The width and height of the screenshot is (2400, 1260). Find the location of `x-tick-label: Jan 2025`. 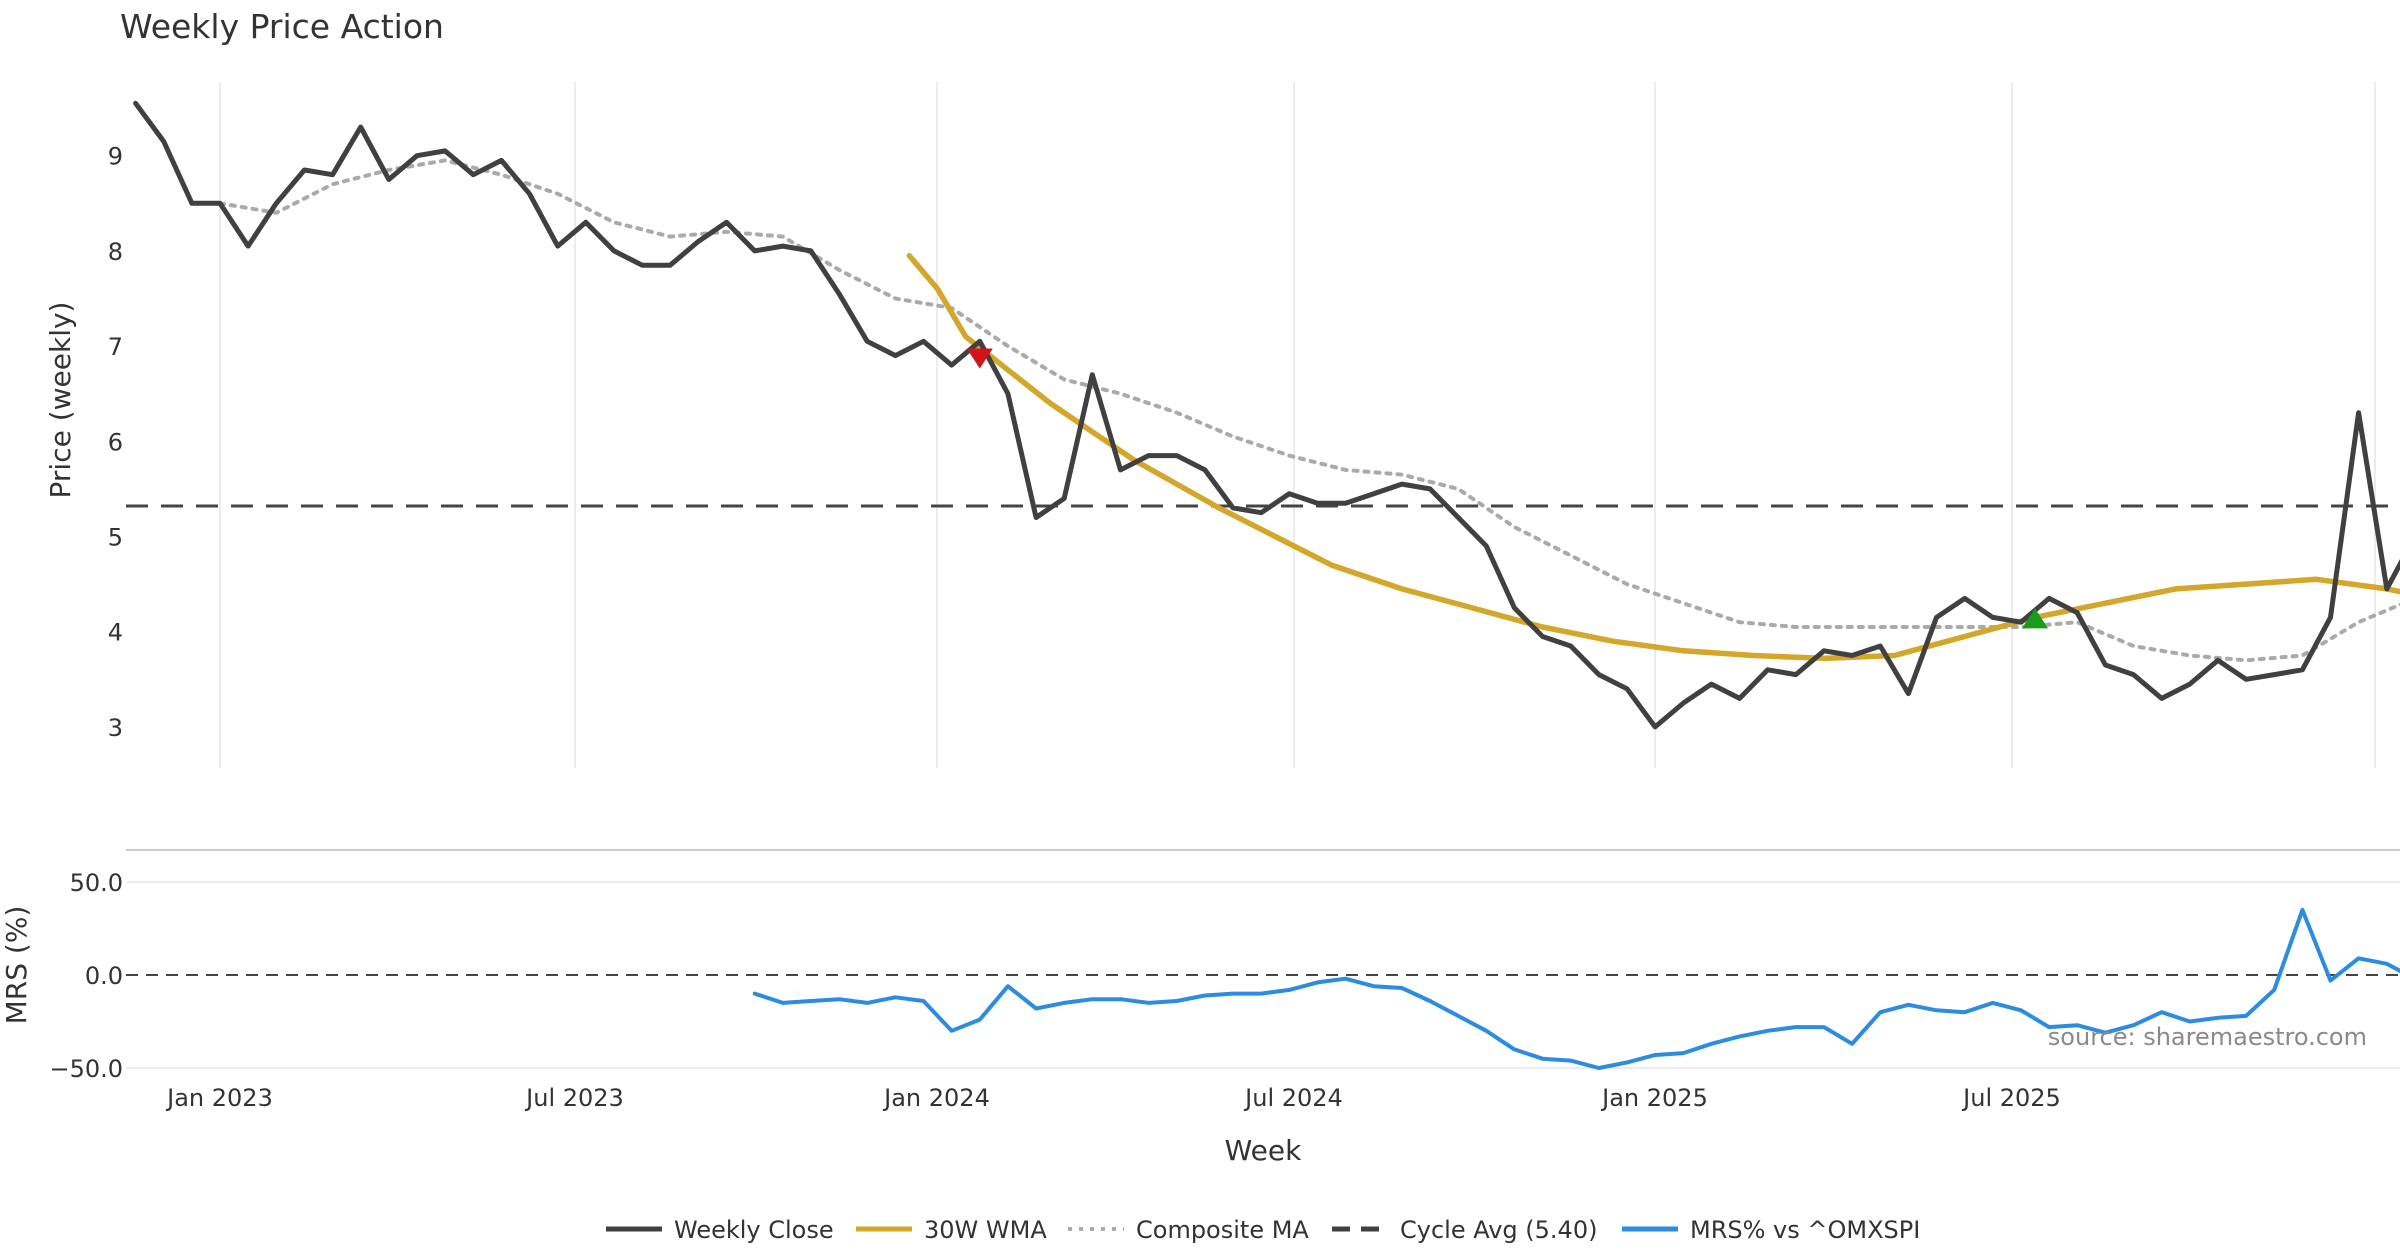

x-tick-label: Jan 2025 is located at coordinates (1654, 1098).